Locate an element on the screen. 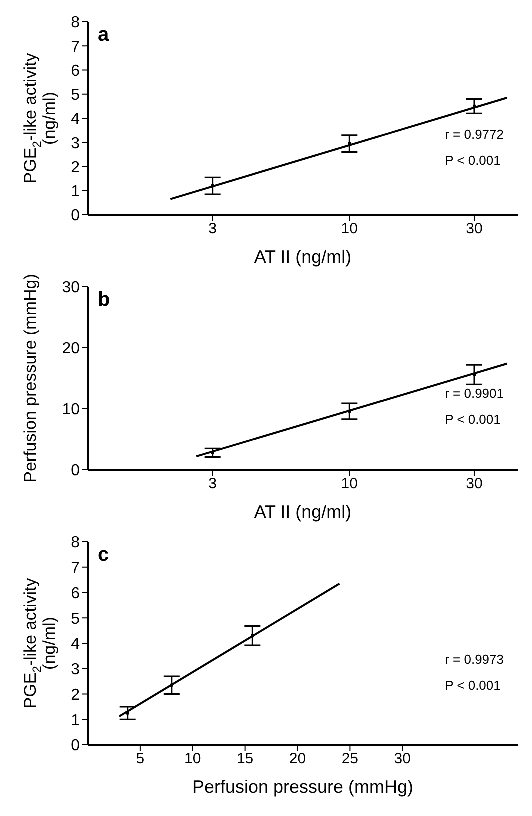 This screenshot has width=532, height=816. x-tick-label: 25 is located at coordinates (350, 759).